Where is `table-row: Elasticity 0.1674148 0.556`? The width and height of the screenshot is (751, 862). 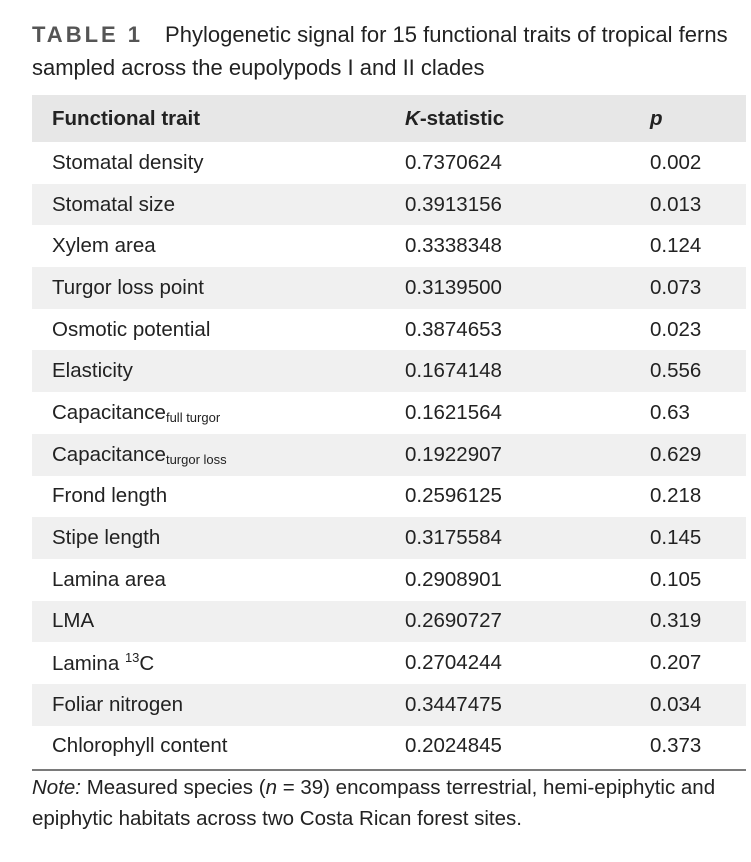 table-row: Elasticity 0.1674148 0.556 is located at coordinates (389, 371).